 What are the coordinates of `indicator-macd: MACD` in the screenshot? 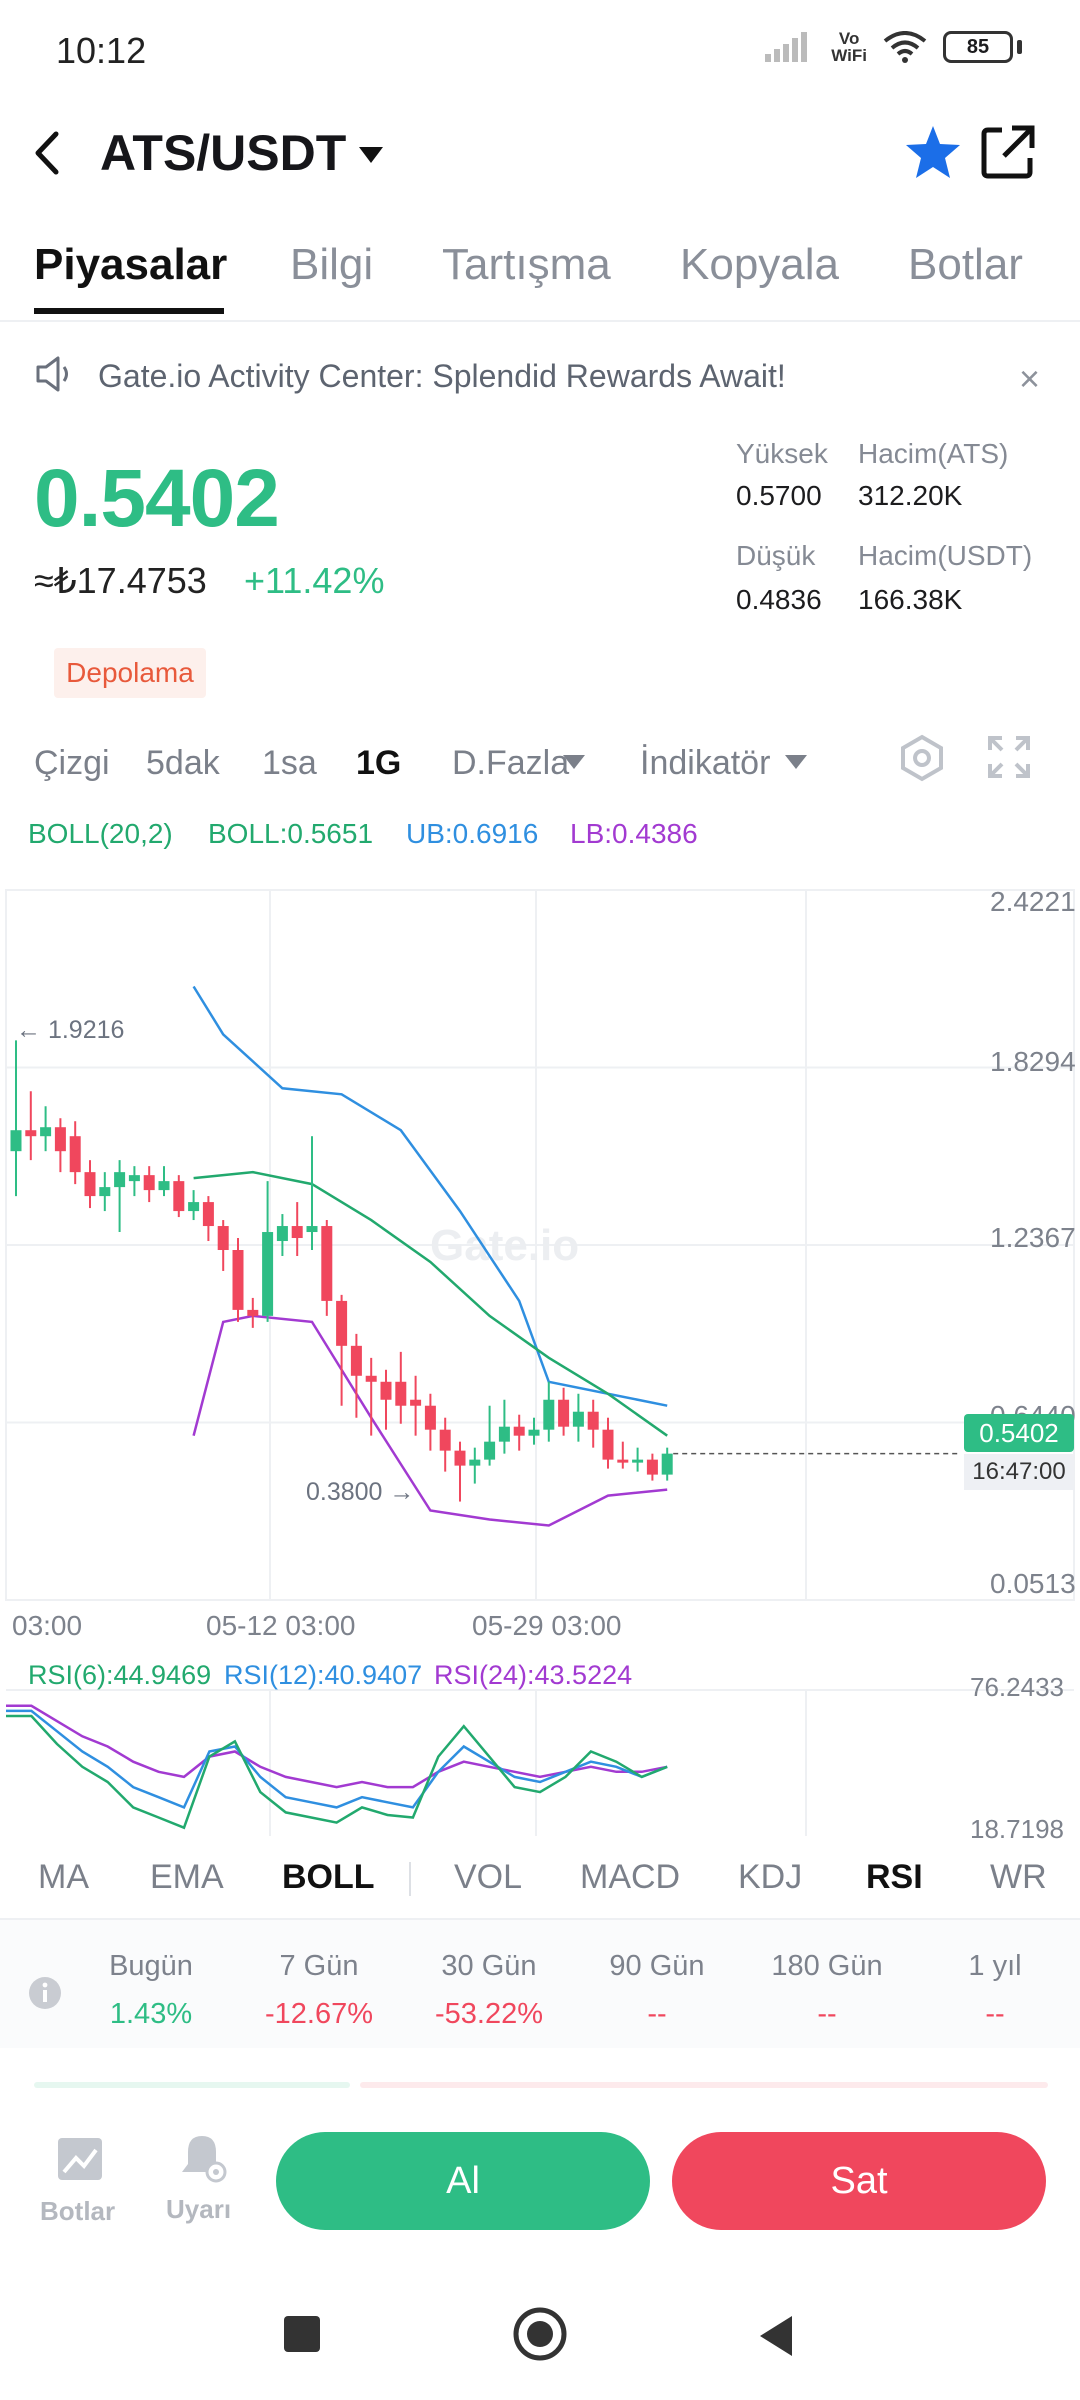 It's located at (630, 1877).